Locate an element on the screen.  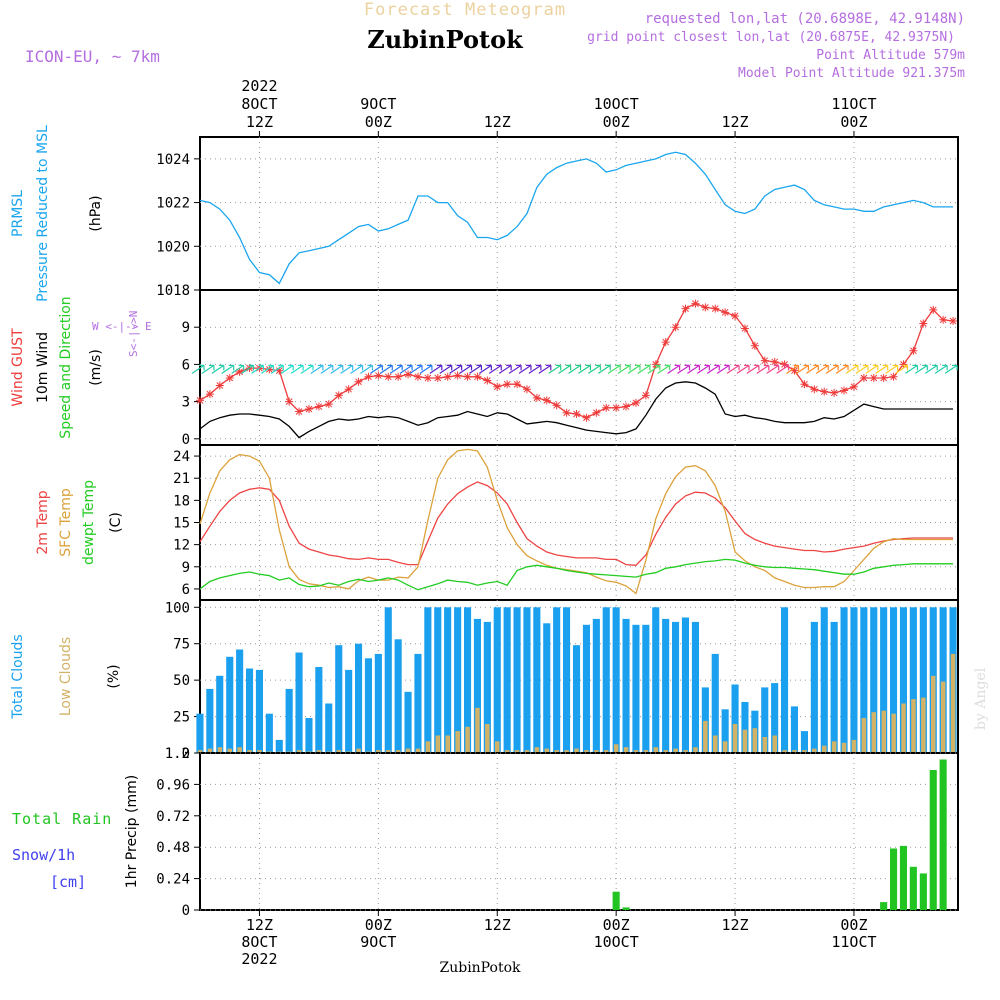
clouds-axis-label: Low Clouds is located at coordinates (66, 676).